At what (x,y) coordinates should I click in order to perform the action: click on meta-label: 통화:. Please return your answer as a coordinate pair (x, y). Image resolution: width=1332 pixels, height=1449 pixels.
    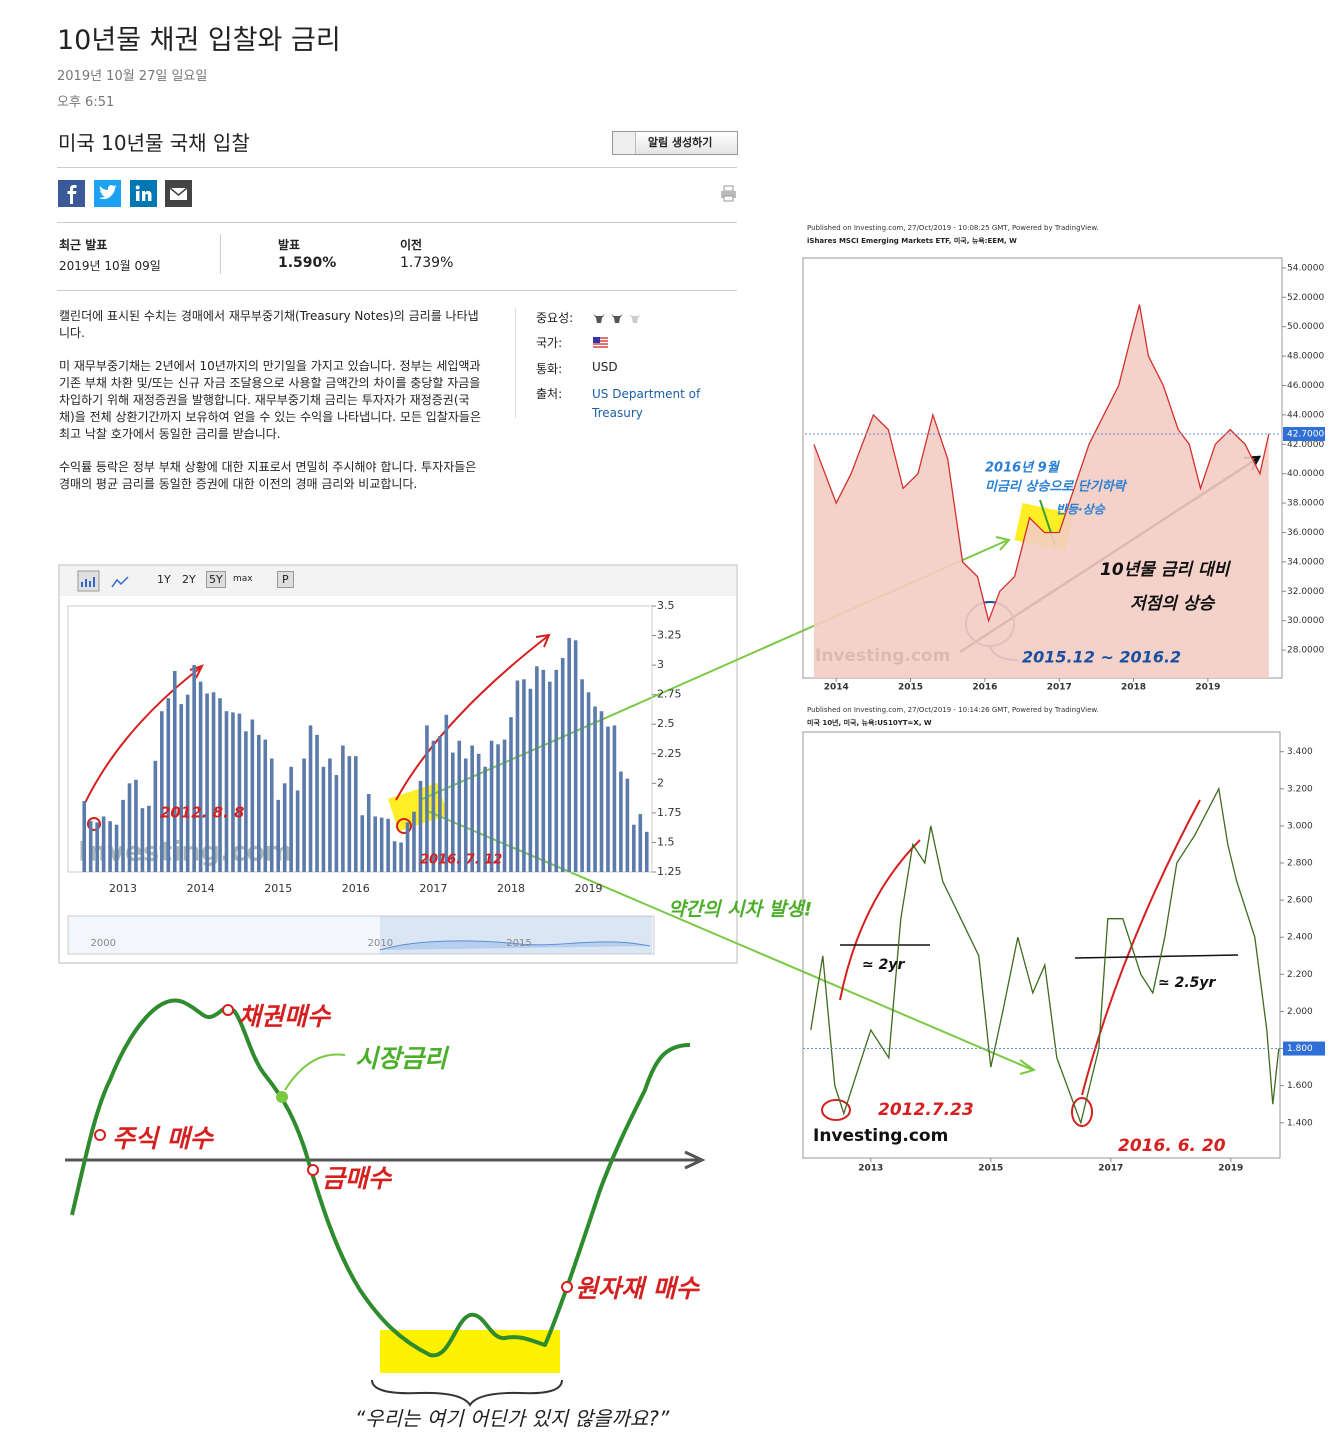
    Looking at the image, I should click on (549, 369).